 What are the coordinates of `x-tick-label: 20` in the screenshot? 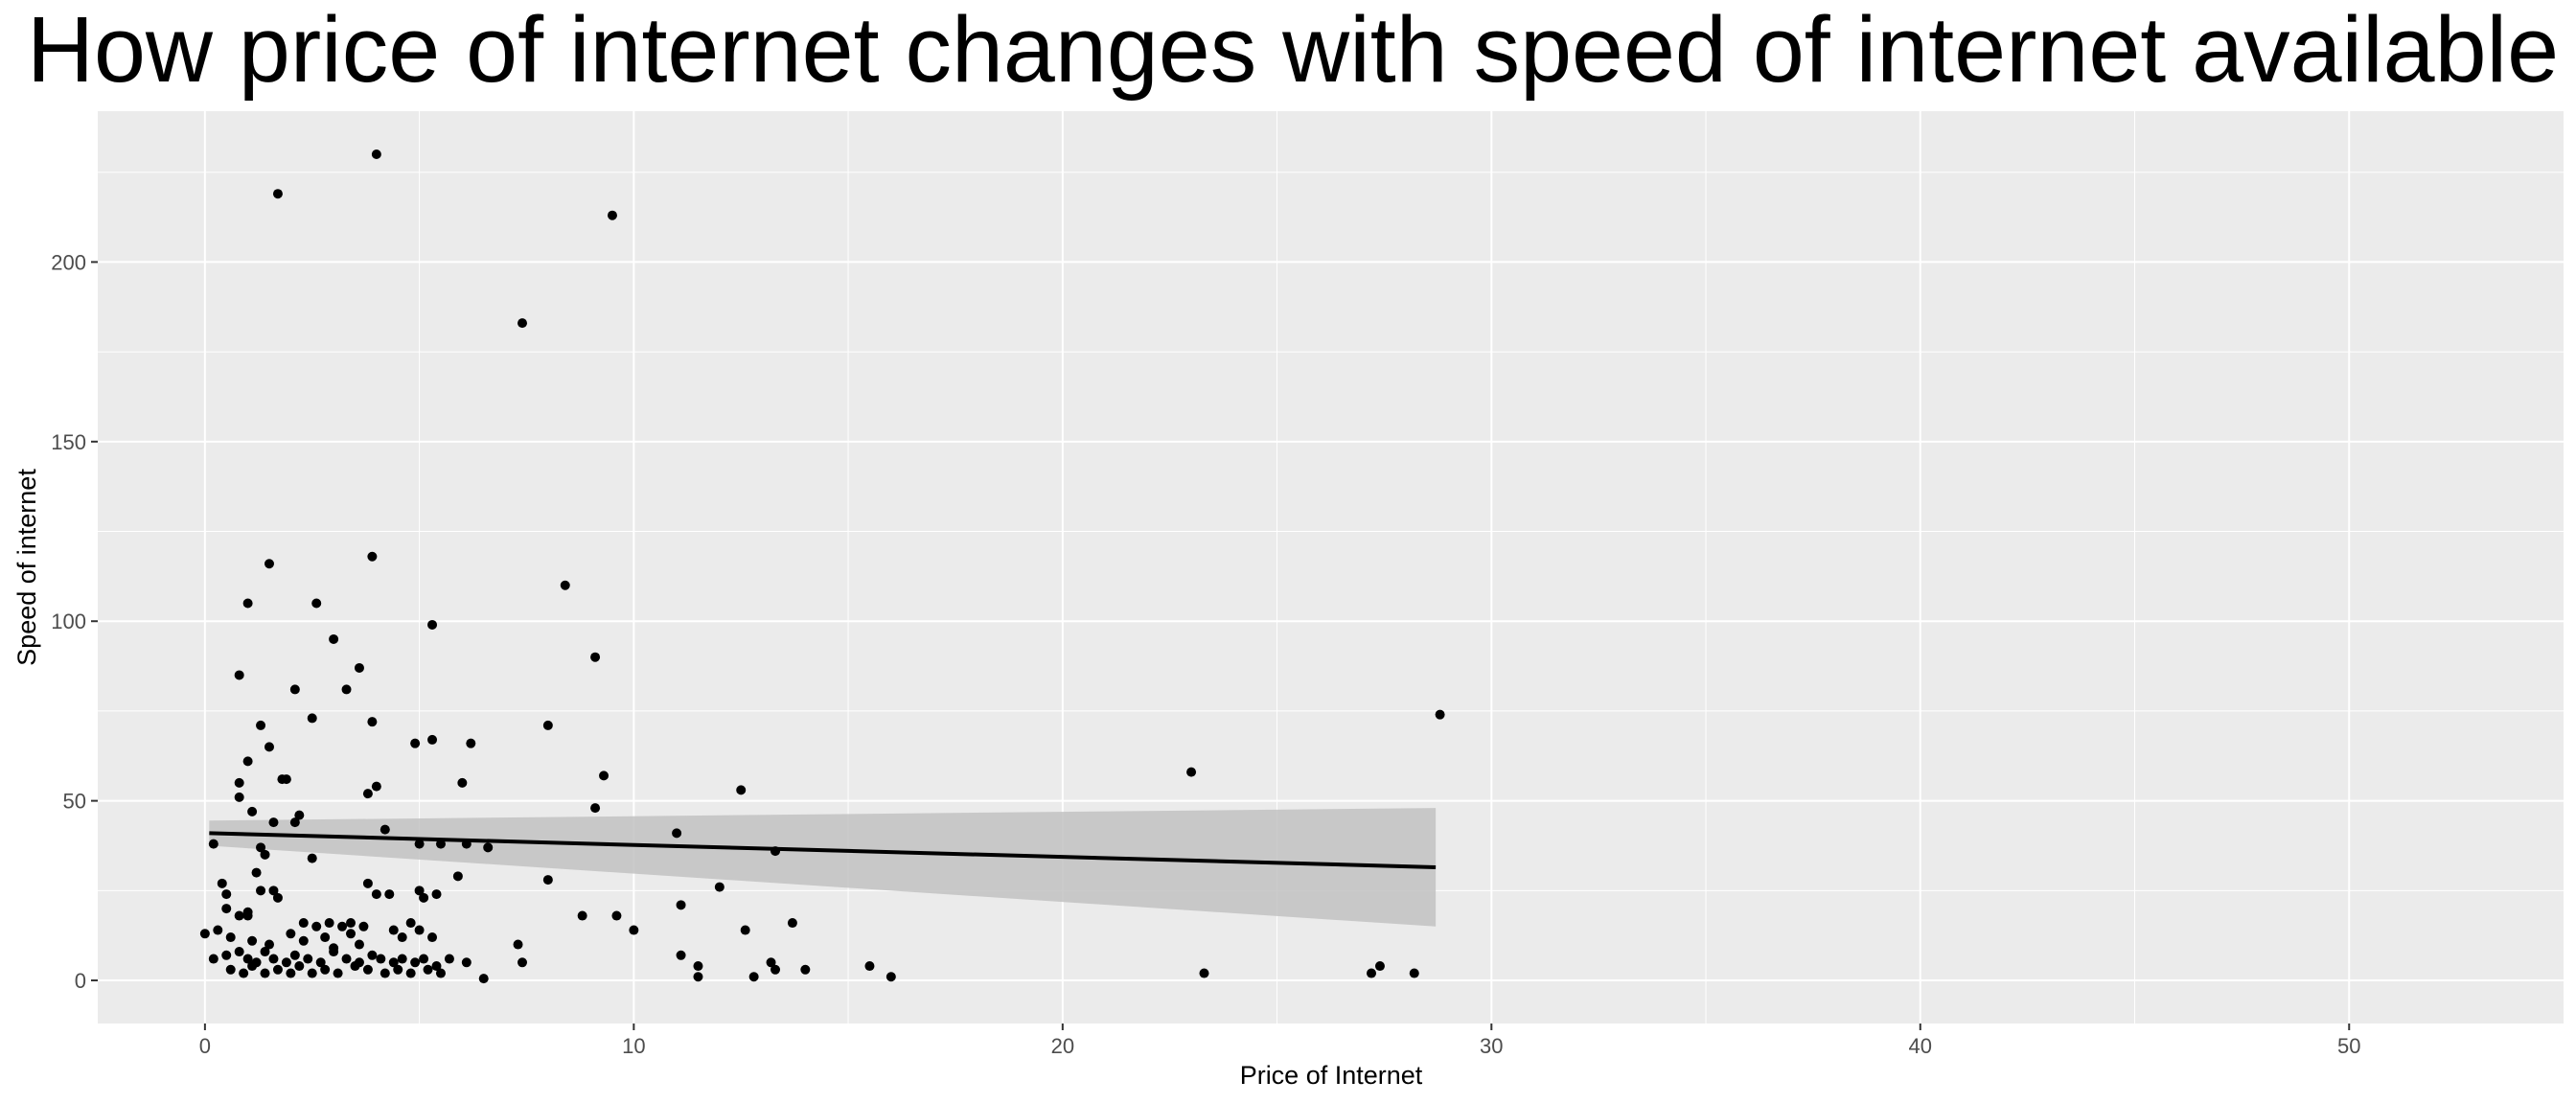 It's located at (1062, 1046).